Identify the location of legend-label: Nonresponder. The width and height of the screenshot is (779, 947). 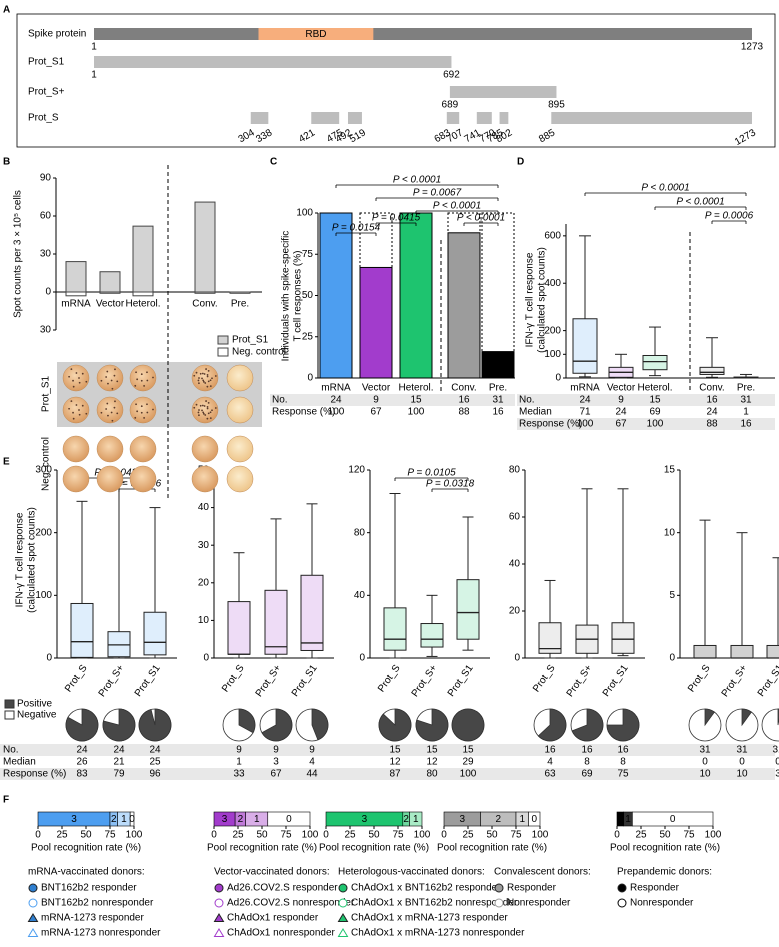
(539, 903).